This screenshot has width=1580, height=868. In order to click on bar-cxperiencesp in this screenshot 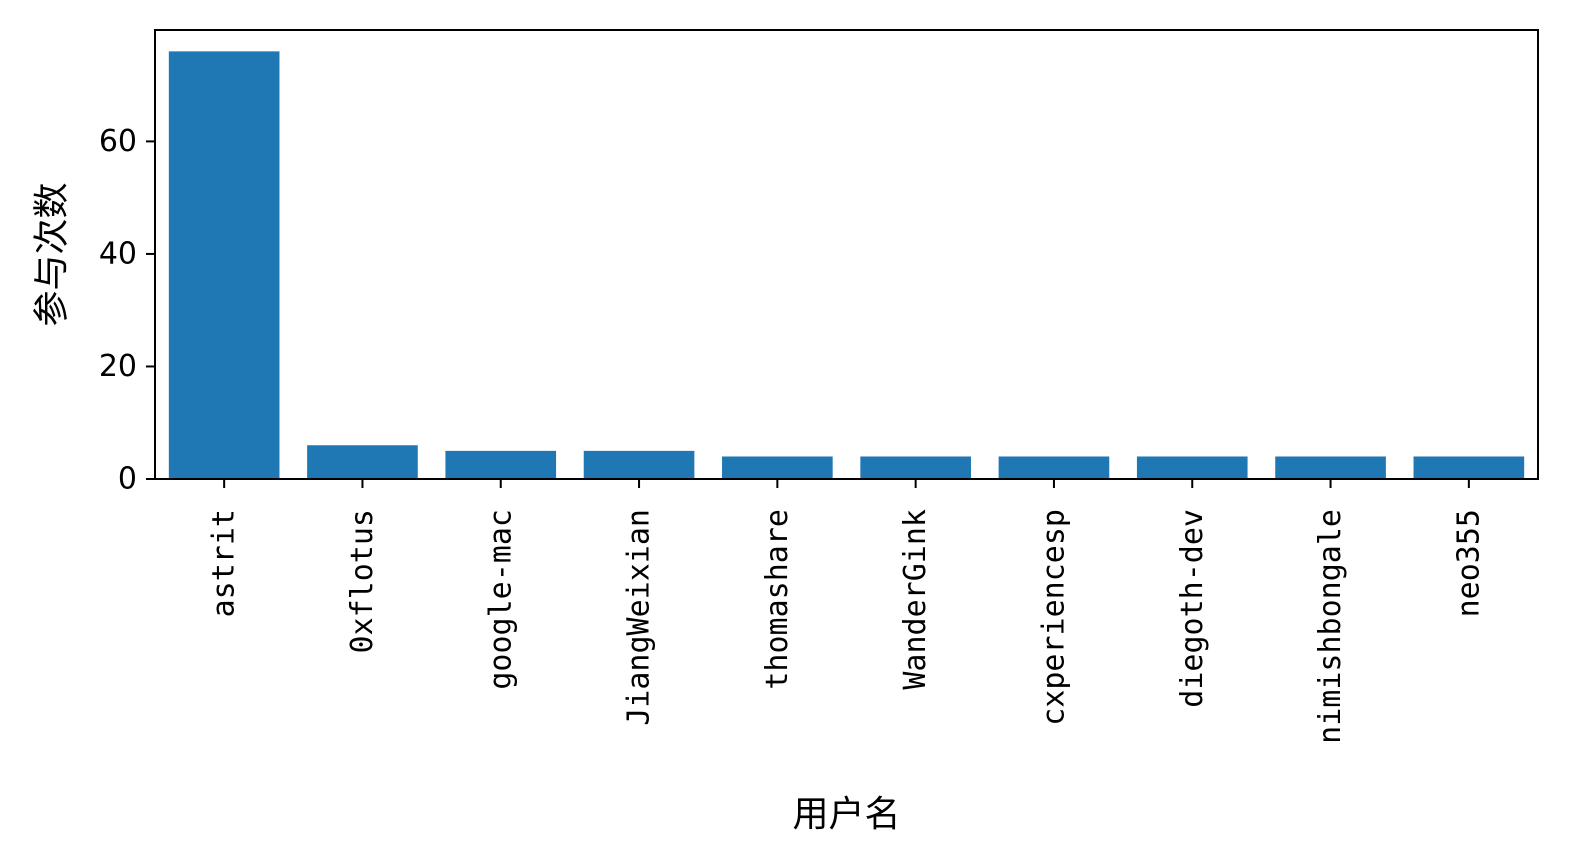, I will do `click(1054, 467)`.